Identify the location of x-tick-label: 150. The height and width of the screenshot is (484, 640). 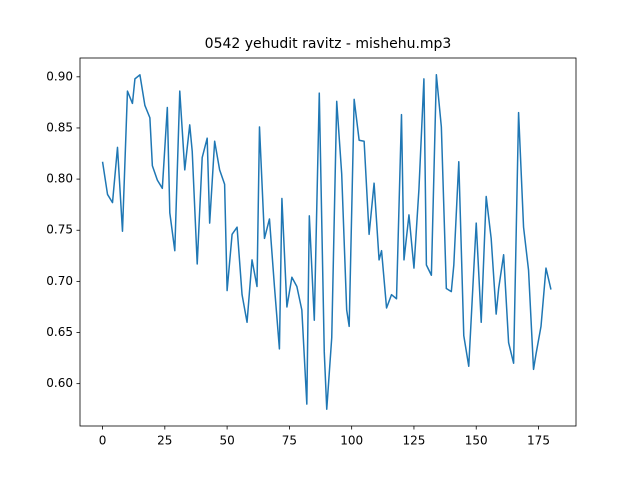
(476, 441).